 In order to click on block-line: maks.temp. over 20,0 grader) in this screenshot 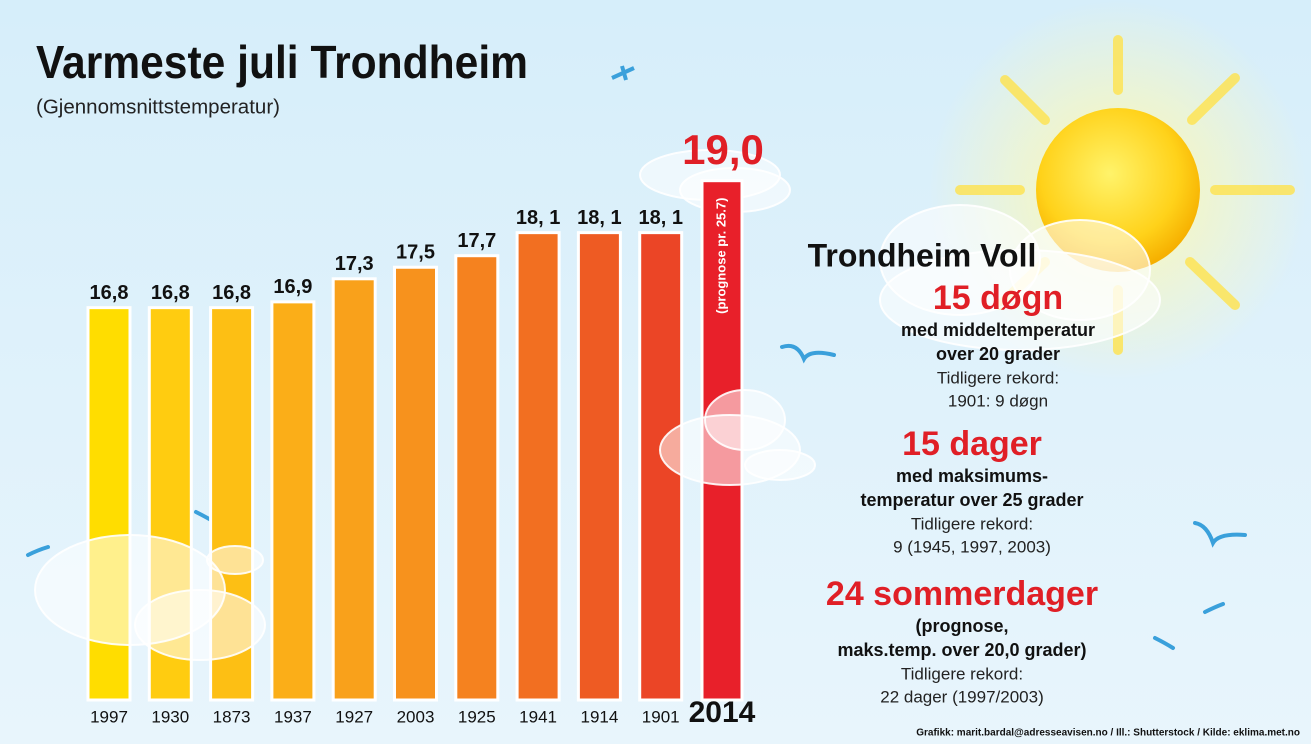, I will do `click(961, 650)`.